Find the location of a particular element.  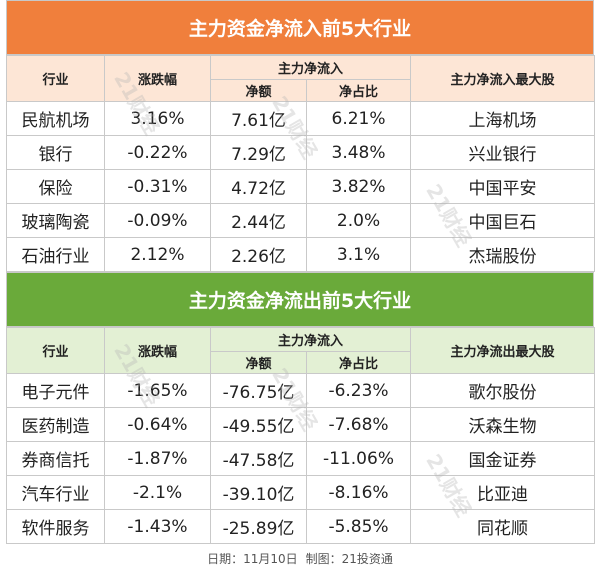

change-cell: 3.16% is located at coordinates (157, 118).